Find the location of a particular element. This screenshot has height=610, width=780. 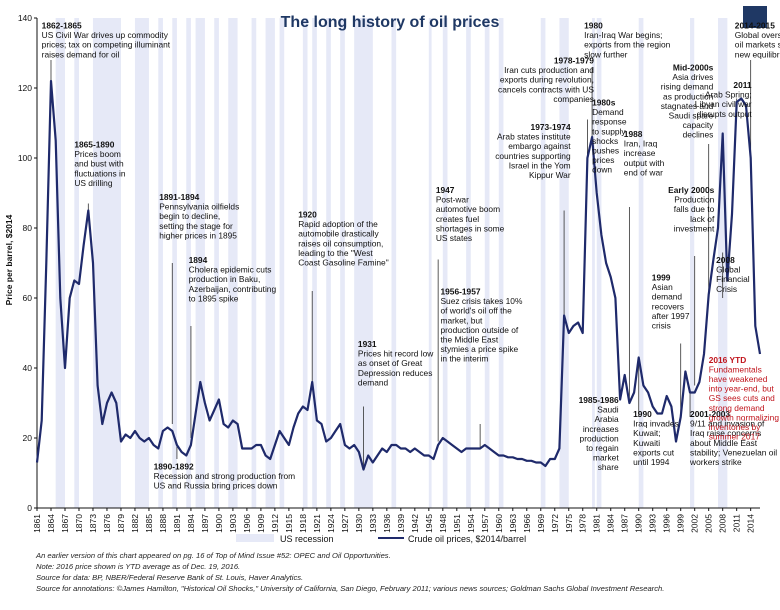

annotation-text: about Middle East is located at coordinates (724, 443).